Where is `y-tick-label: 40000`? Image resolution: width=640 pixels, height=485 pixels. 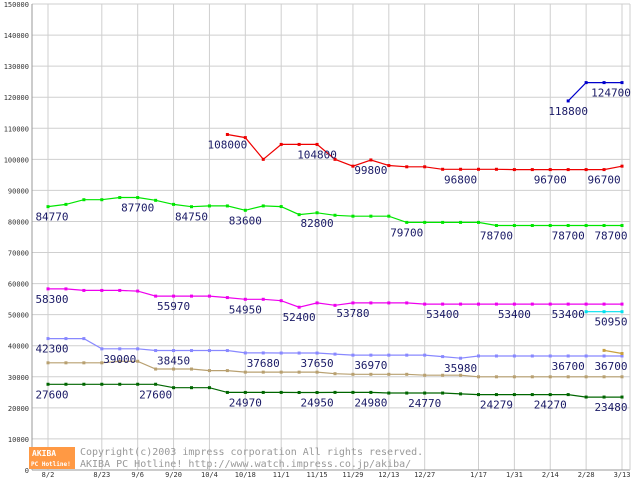
y-tick-label: 40000 is located at coordinates (18, 347).